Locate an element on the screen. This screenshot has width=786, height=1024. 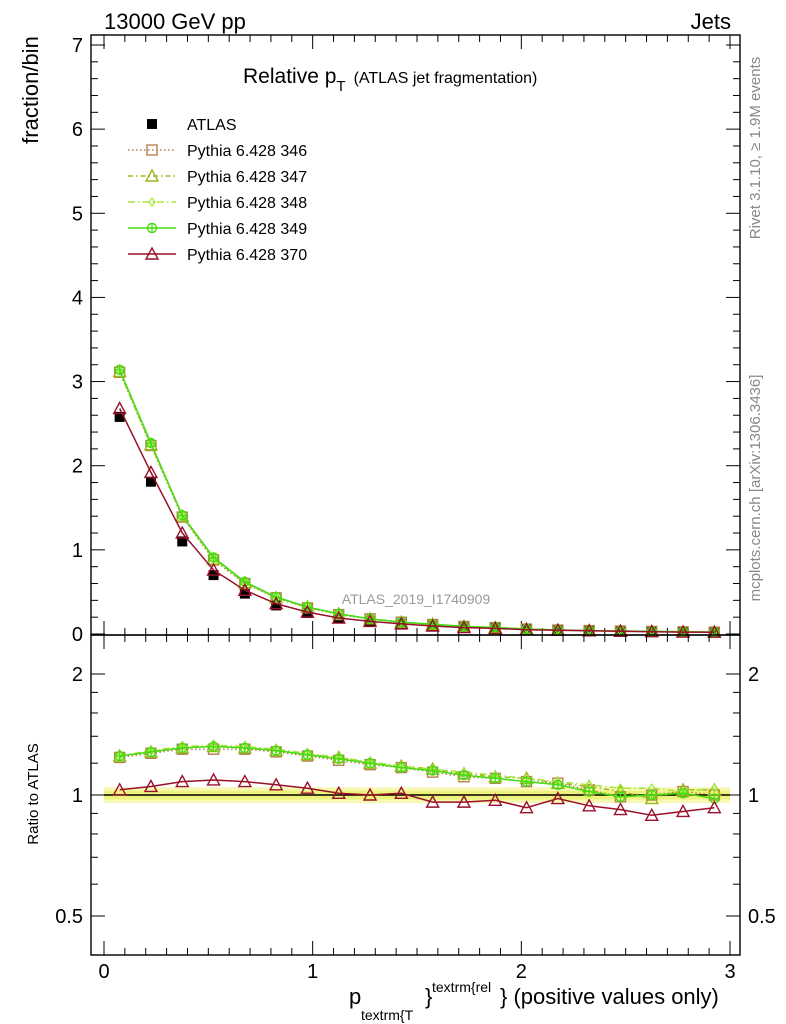
xlabel-brace: } is located at coordinates (428, 996).